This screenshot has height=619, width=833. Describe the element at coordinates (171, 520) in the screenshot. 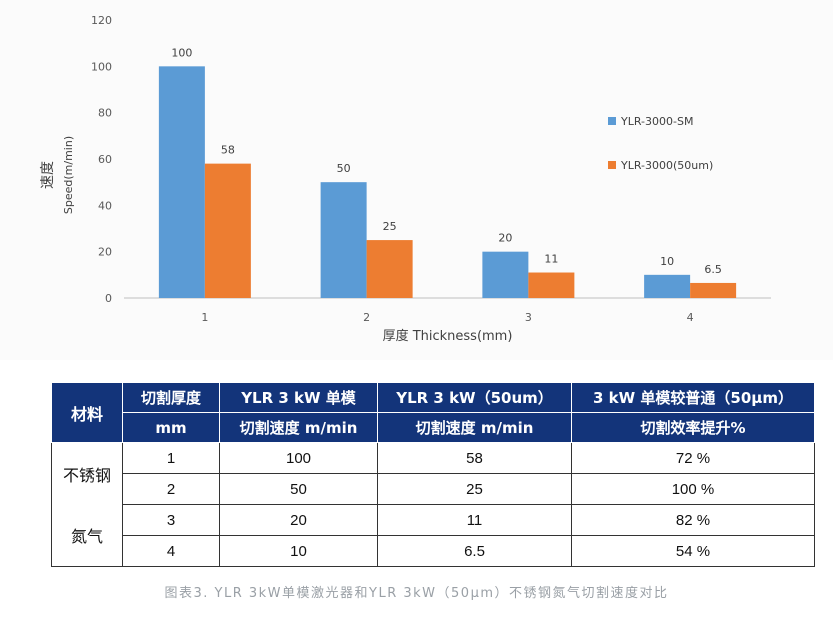

I see `cell-thickness: 3` at that location.